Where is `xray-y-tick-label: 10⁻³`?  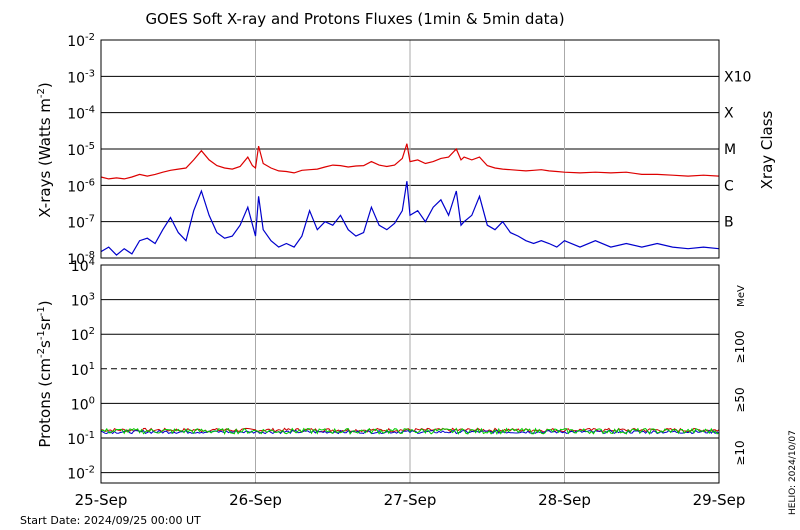 xray-y-tick-label: 10⁻³ is located at coordinates (81, 77).